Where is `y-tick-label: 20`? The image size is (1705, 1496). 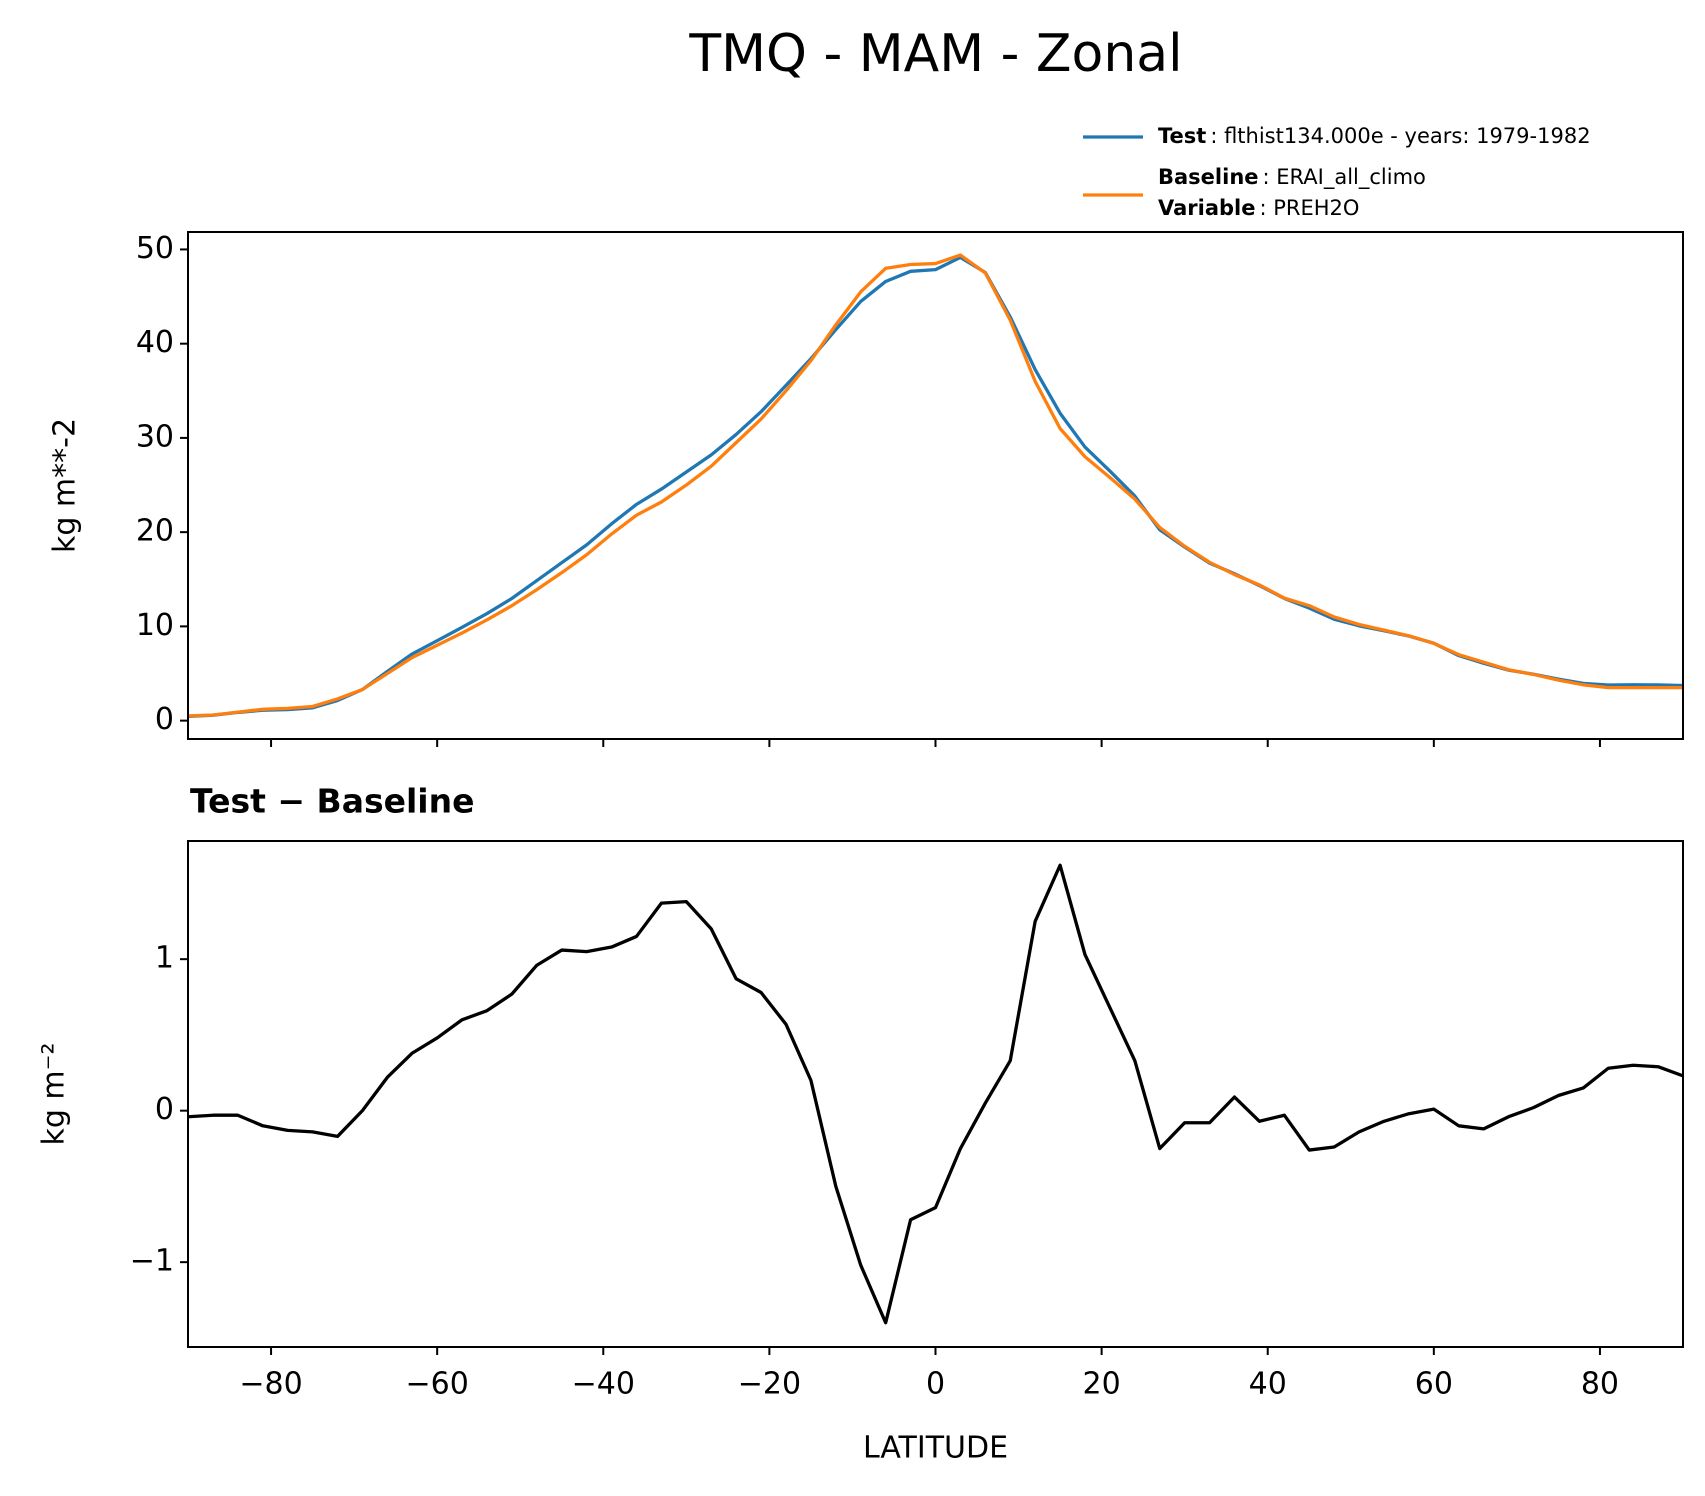
y-tick-label: 20 is located at coordinates (155, 531).